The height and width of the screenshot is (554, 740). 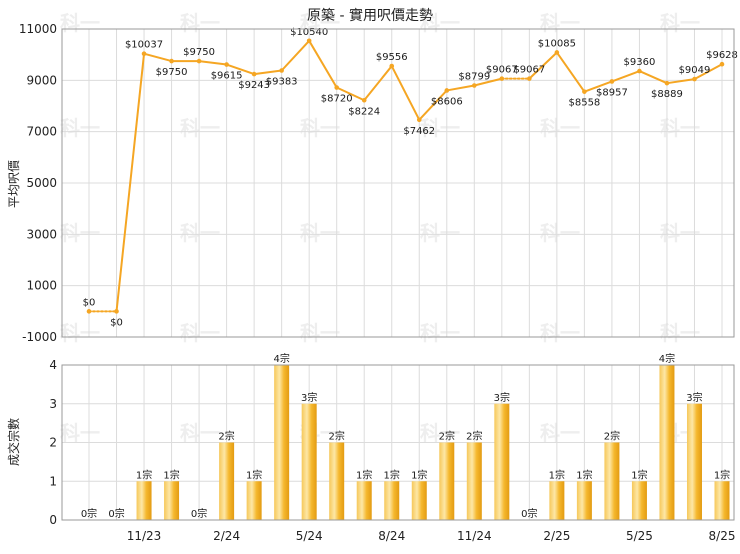 What do you see at coordinates (41, 132) in the screenshot?
I see `top-y-tick-label: 7000` at bounding box center [41, 132].